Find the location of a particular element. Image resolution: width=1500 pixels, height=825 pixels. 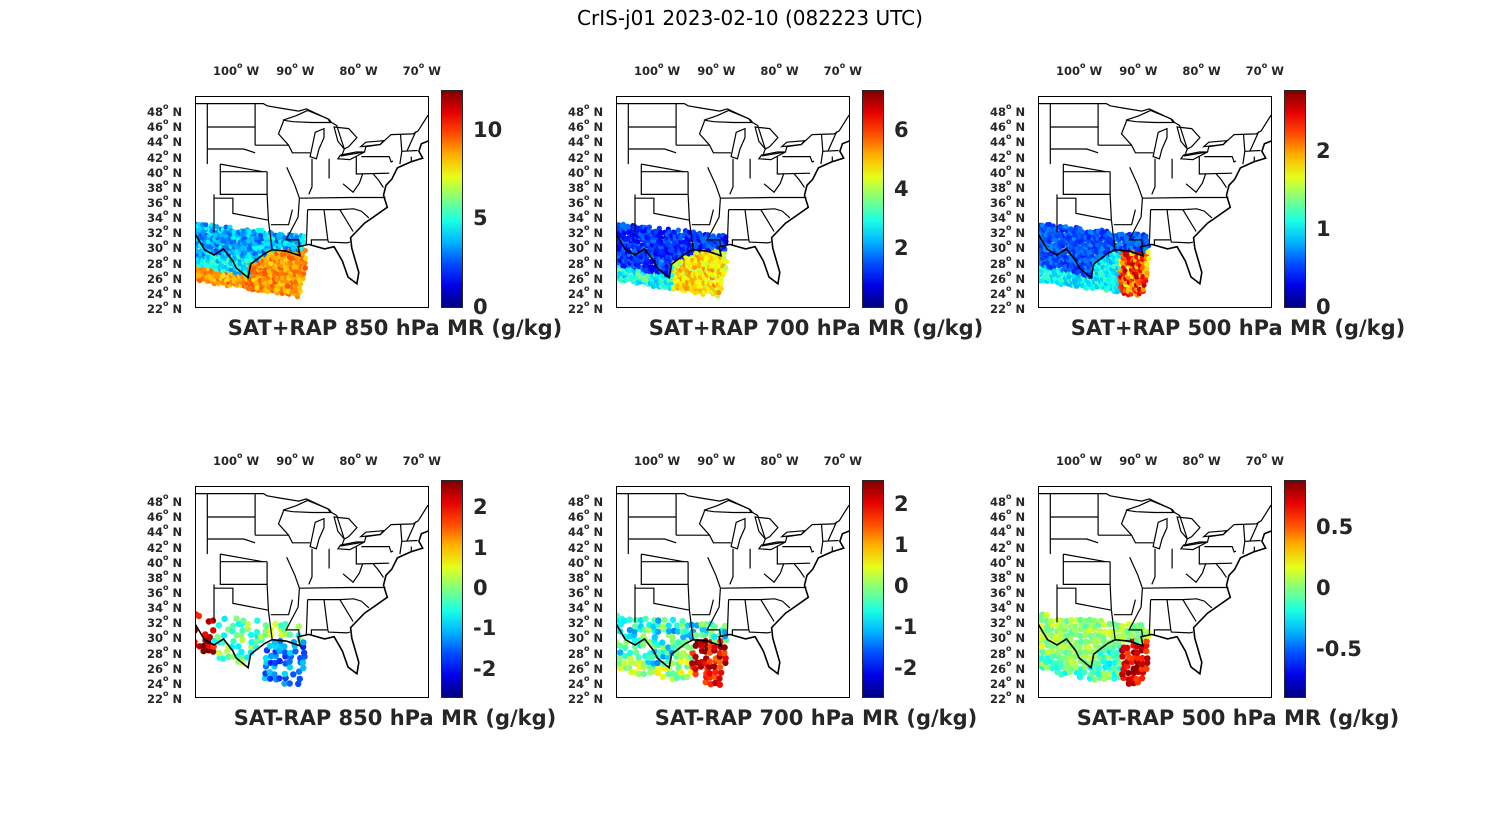

lat-value: 26 is located at coordinates (998, 278).